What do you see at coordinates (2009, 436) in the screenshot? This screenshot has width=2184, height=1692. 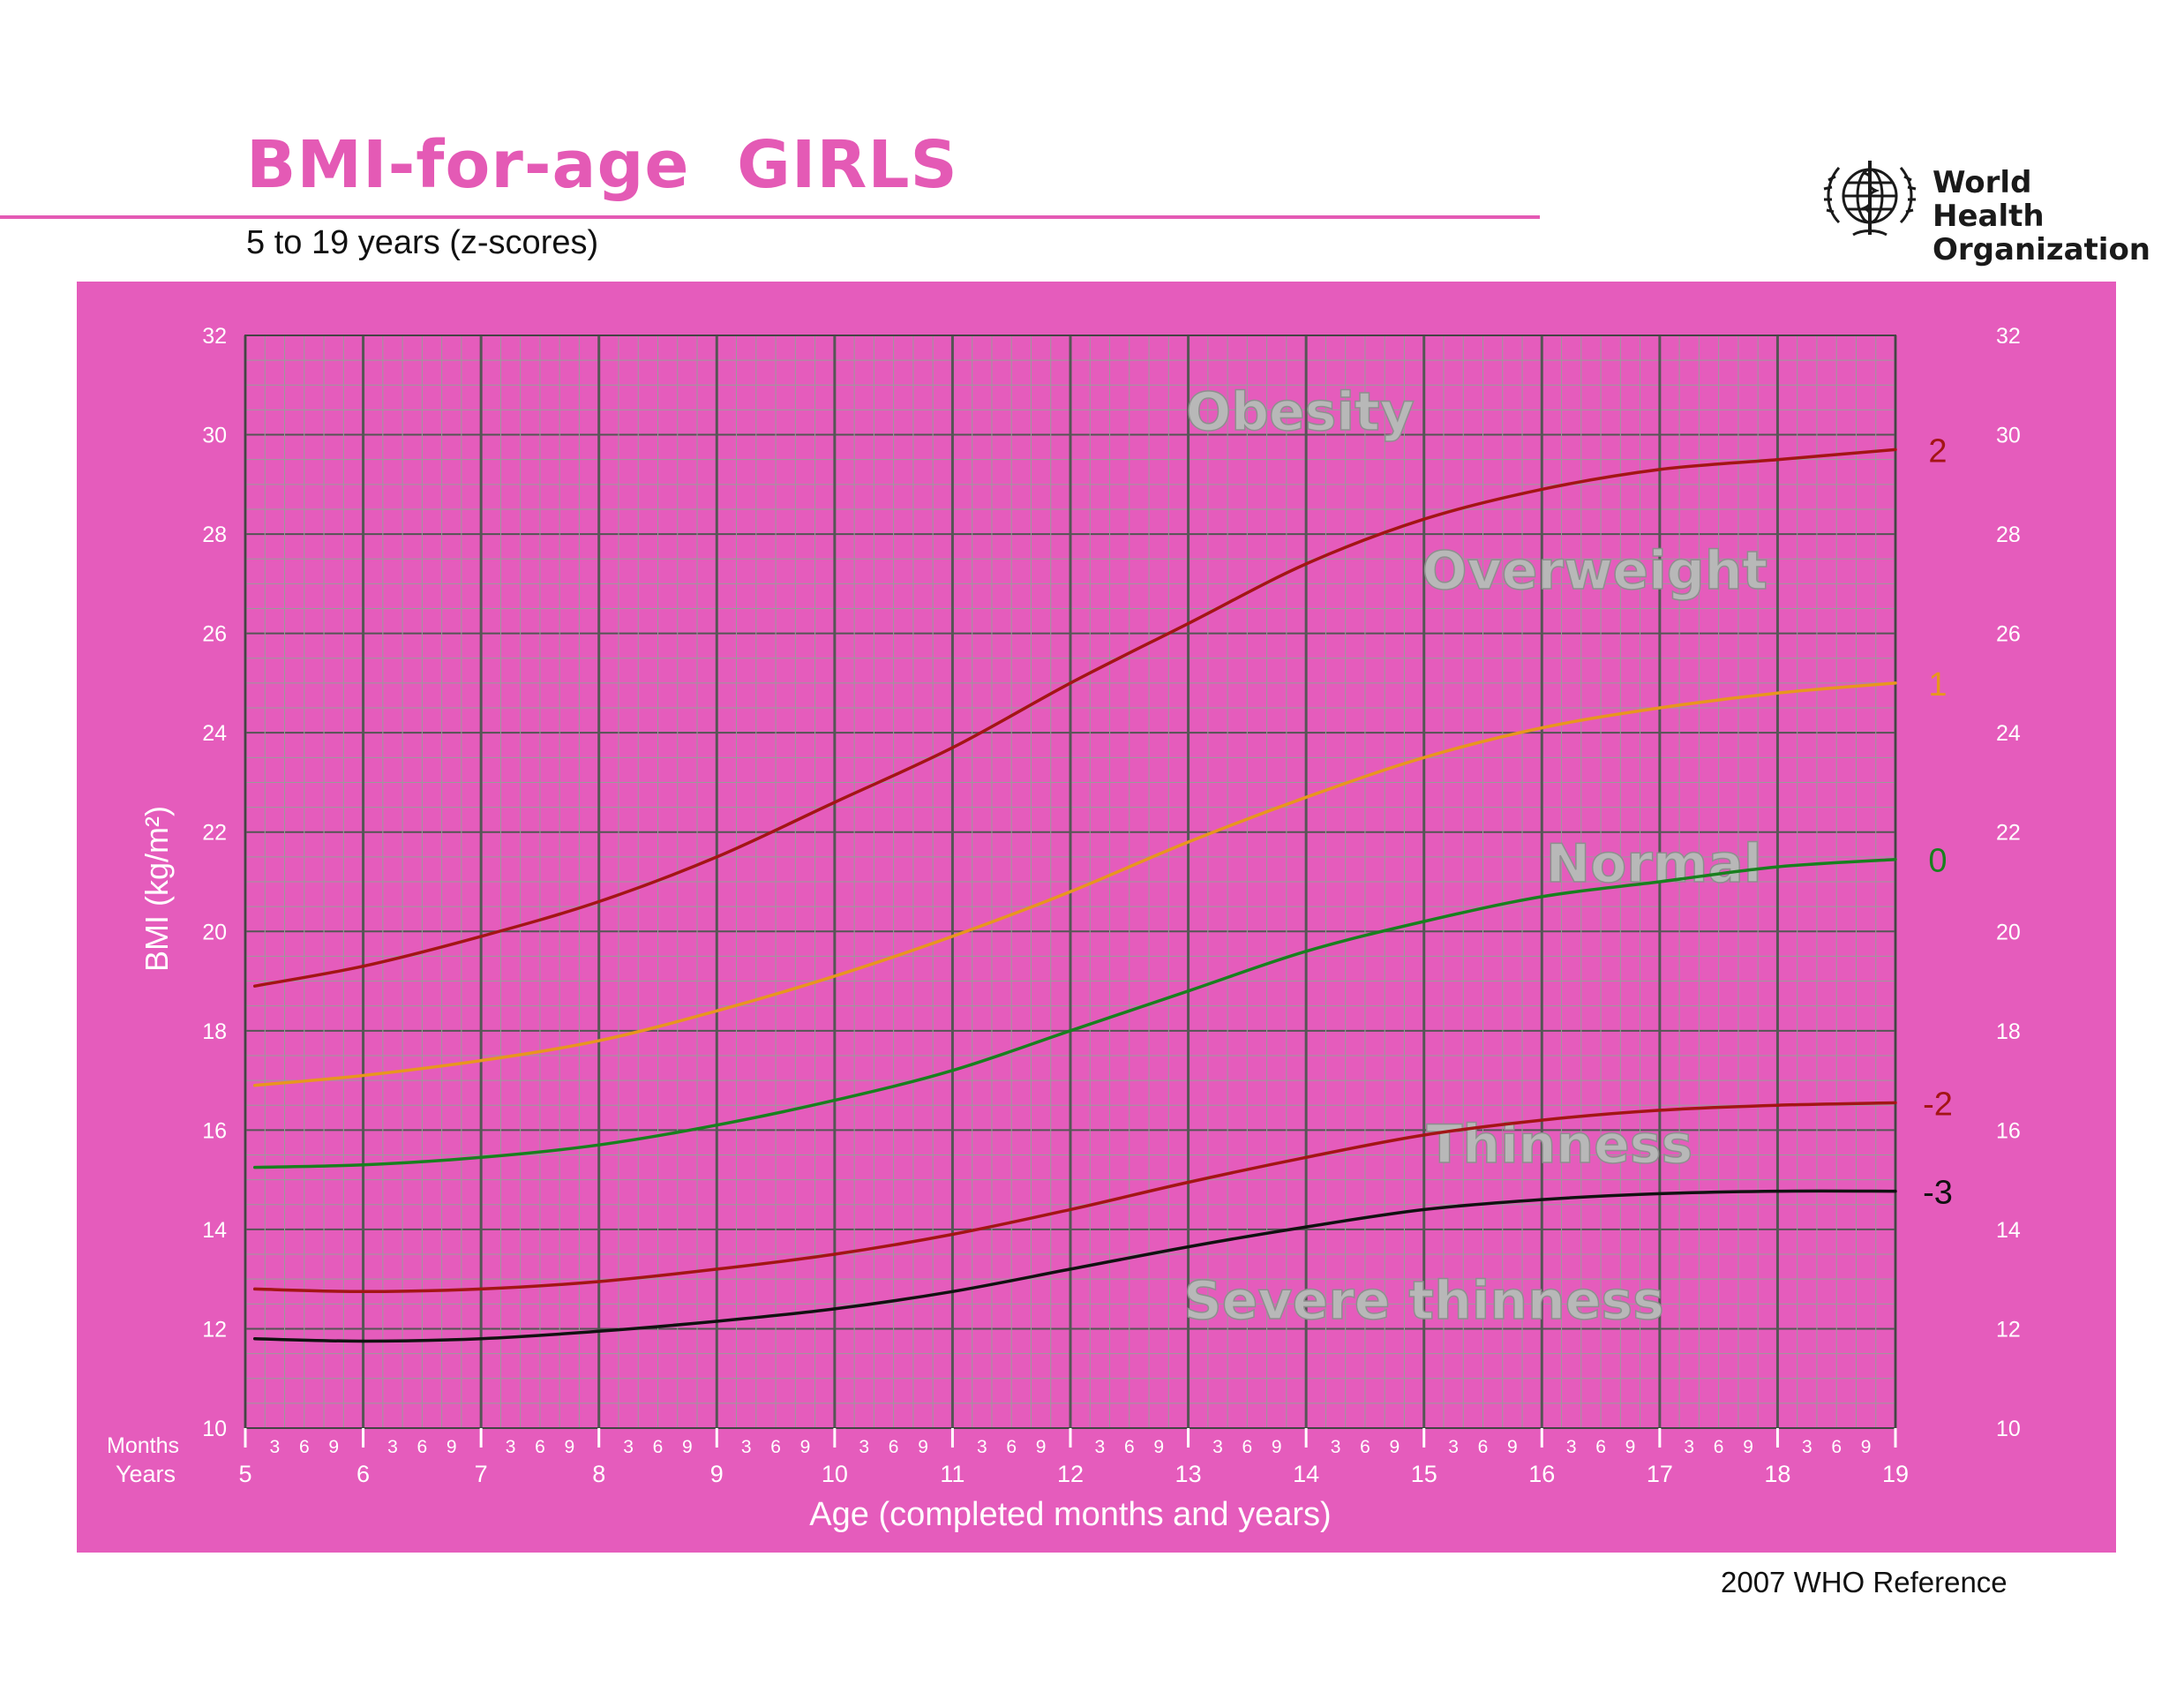 I see `y-tick-label-right: 30` at bounding box center [2009, 436].